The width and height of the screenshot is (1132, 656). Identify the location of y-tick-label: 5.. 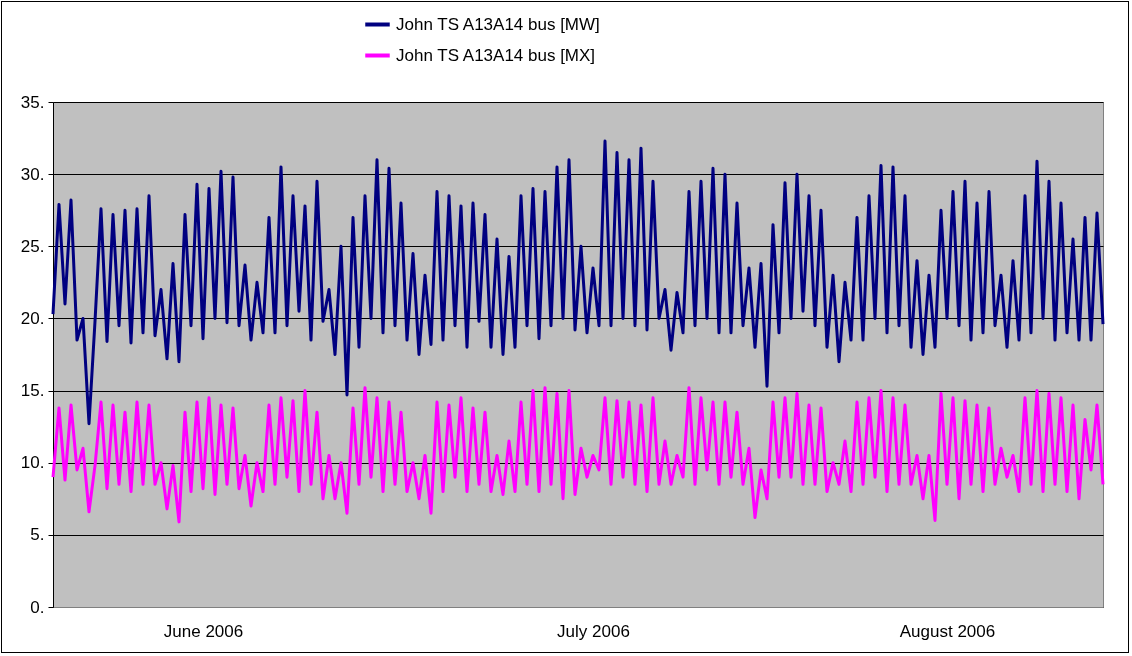
(37, 535).